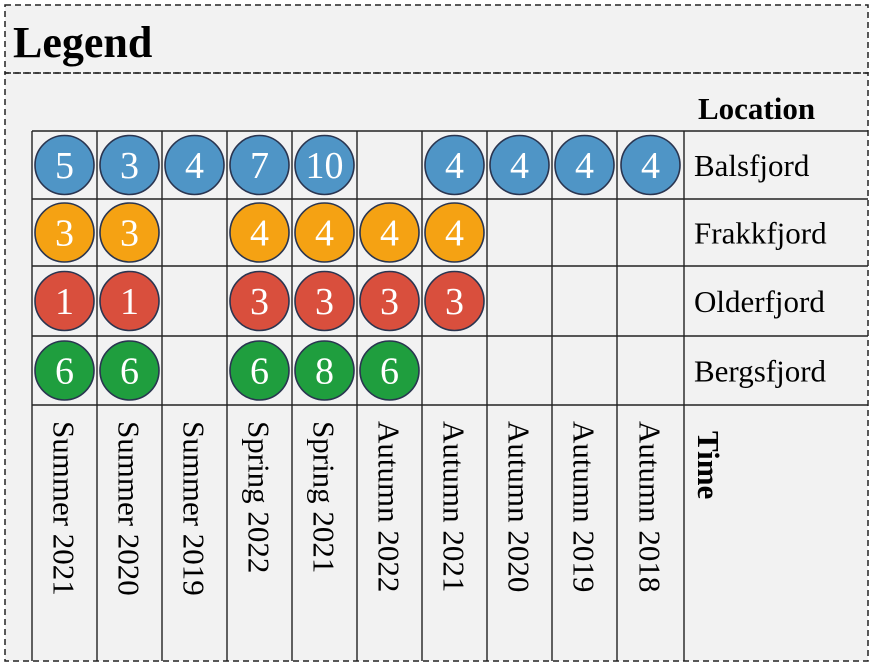 The width and height of the screenshot is (877, 666). Describe the element at coordinates (759, 301) in the screenshot. I see `location-label-olderfjord: Olderfjord` at that location.